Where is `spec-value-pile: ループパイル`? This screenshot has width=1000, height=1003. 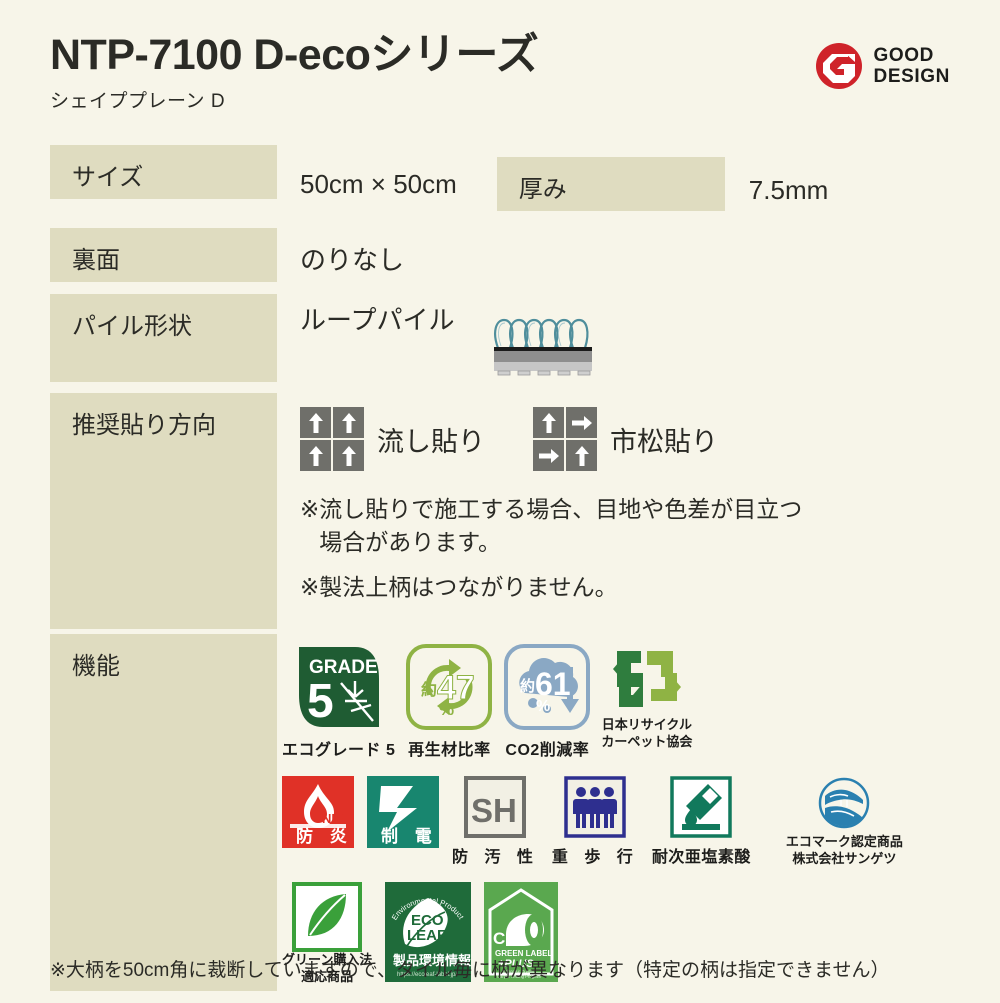 spec-value-pile: ループパイル is located at coordinates (377, 320).